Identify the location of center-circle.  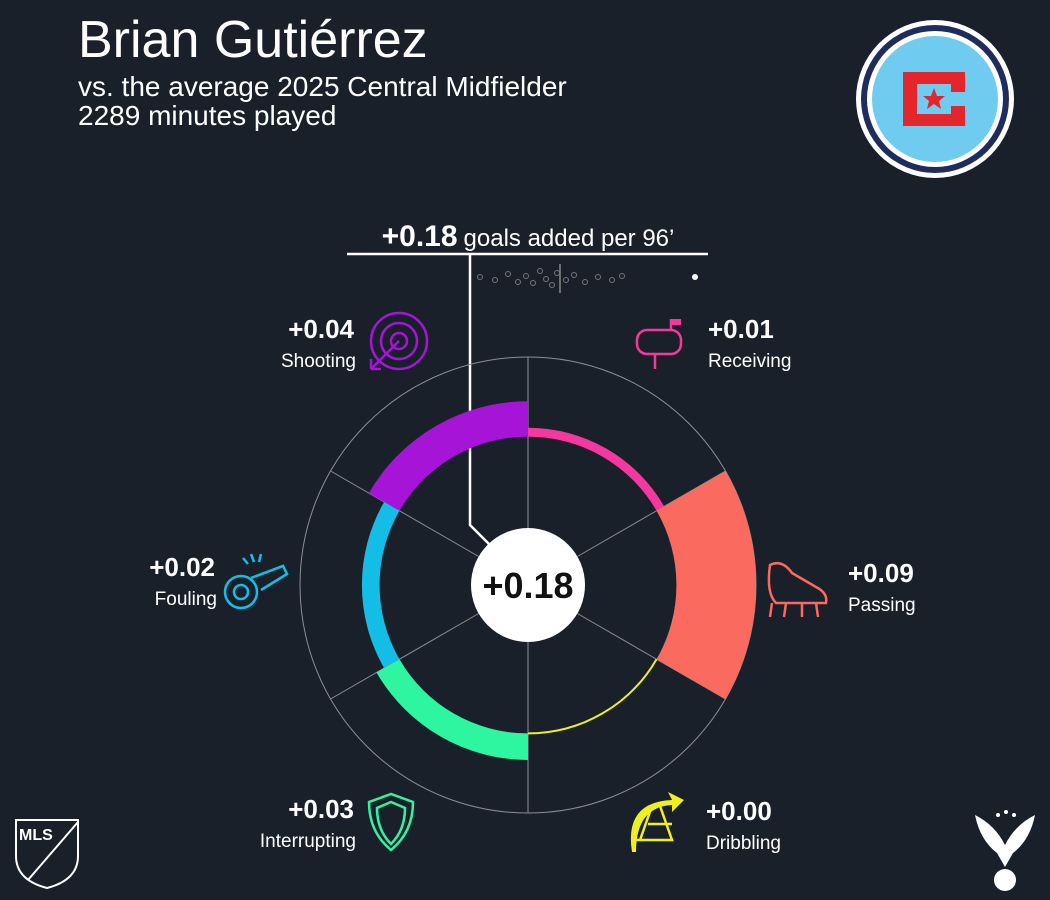
(528, 585).